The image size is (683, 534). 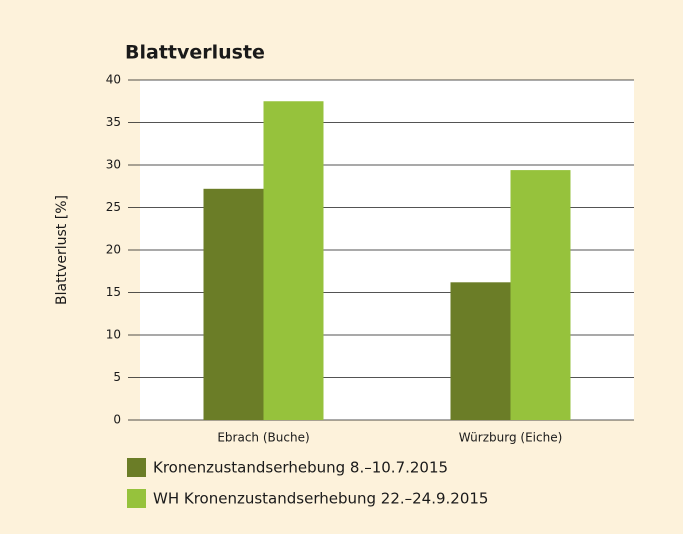 I want to click on y-tick-label: 35, so click(x=113, y=122).